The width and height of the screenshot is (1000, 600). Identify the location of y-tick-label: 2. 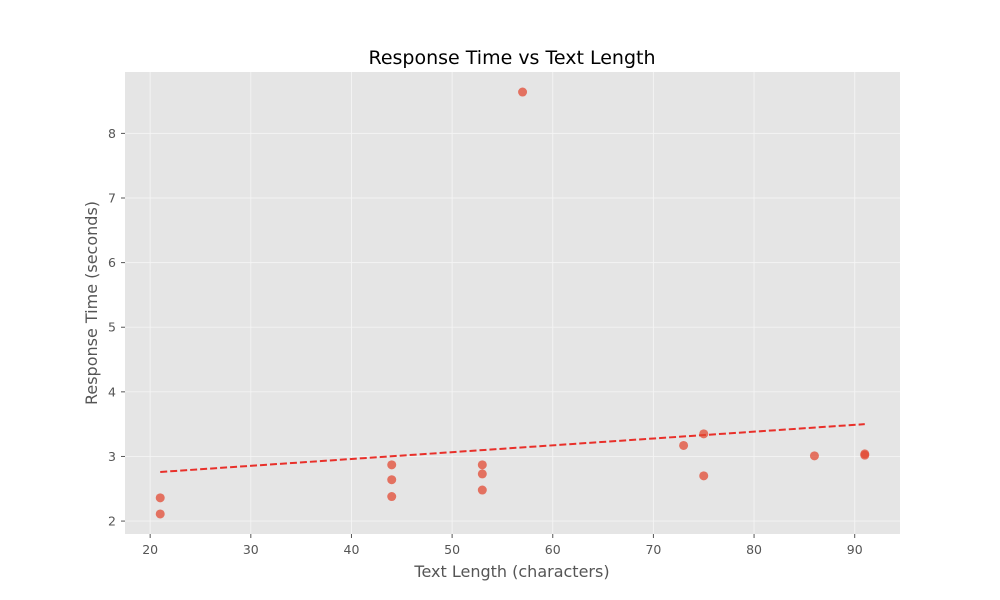
(112, 521).